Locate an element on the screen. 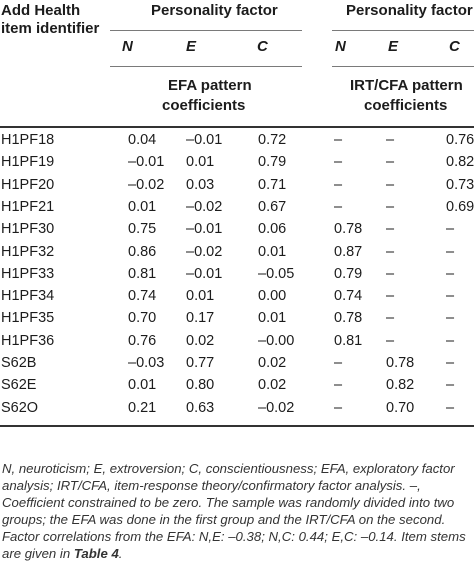 This screenshot has height=562, width=474. row-cell-value: 0.72 is located at coordinates (272, 140).